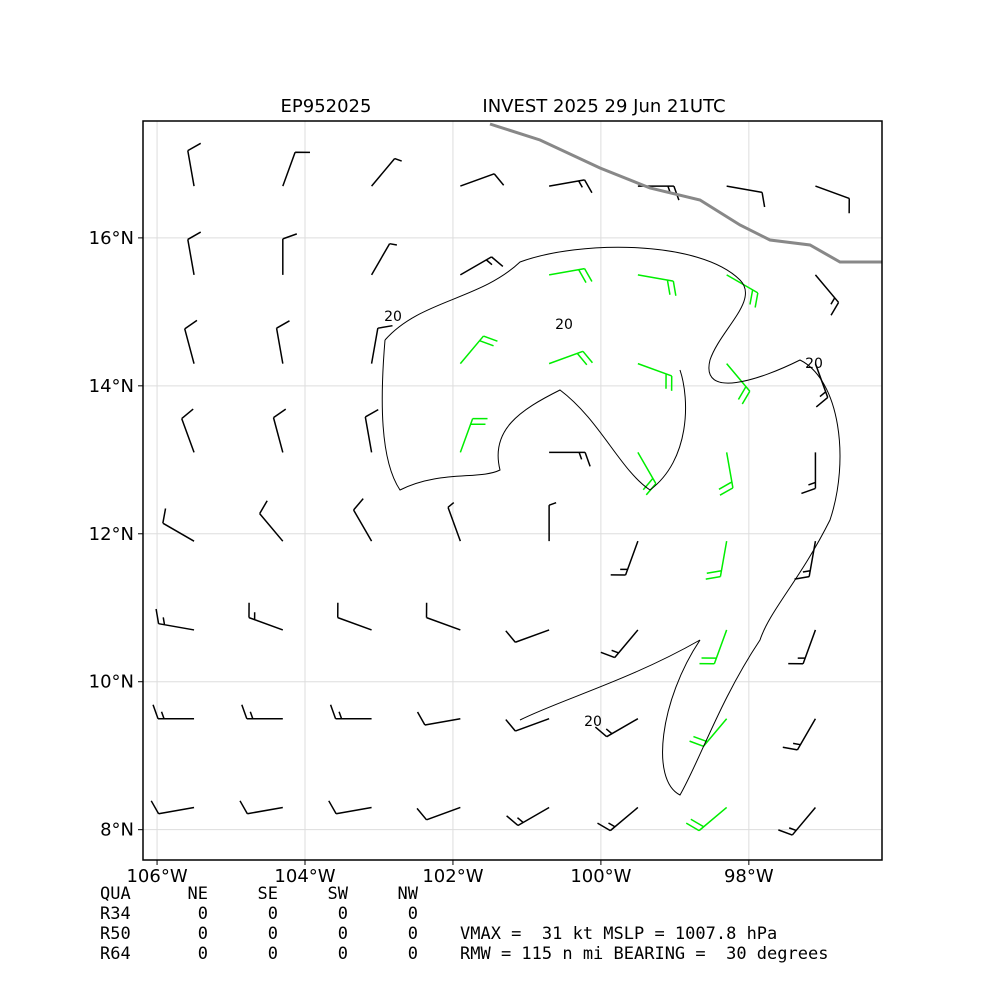  Describe the element at coordinates (304, 876) in the screenshot. I see `x-tick-label: 104°W` at that location.